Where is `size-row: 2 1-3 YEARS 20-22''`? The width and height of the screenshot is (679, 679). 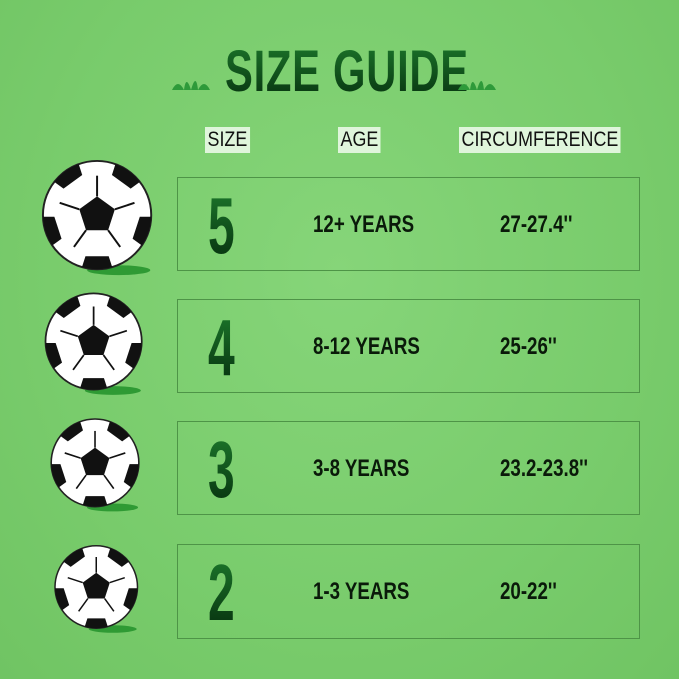
size-row: 2 1-3 YEARS 20-22'' is located at coordinates (408, 591).